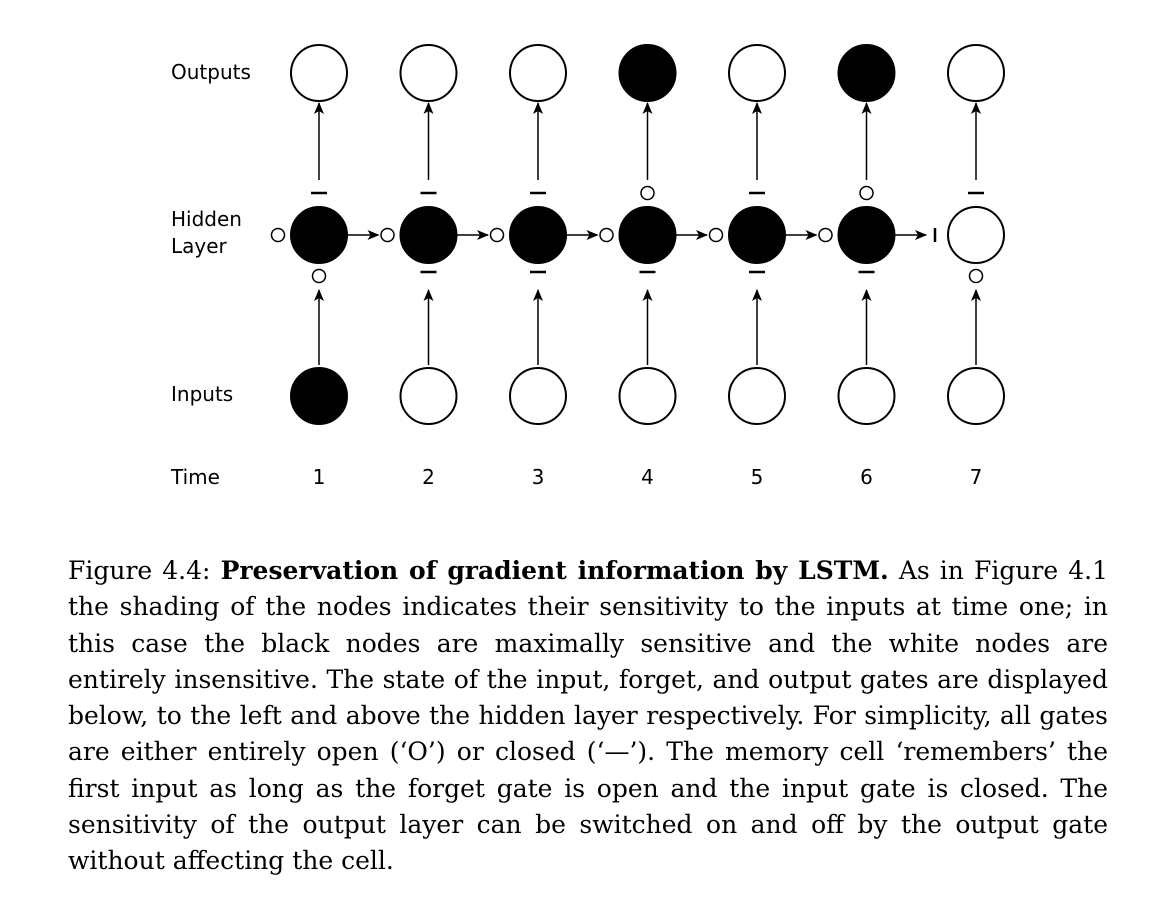  What do you see at coordinates (866, 477) in the screenshot?
I see `time-step-label: 6` at bounding box center [866, 477].